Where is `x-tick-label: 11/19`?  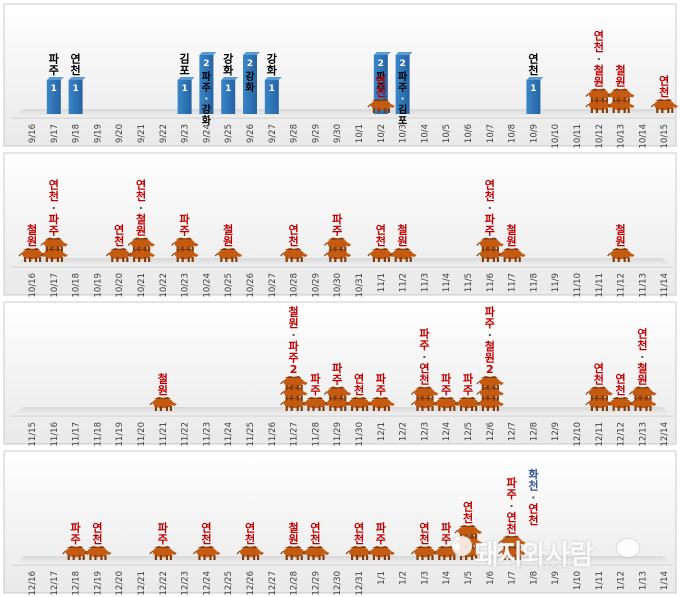
x-tick-label: 11/19 is located at coordinates (120, 434).